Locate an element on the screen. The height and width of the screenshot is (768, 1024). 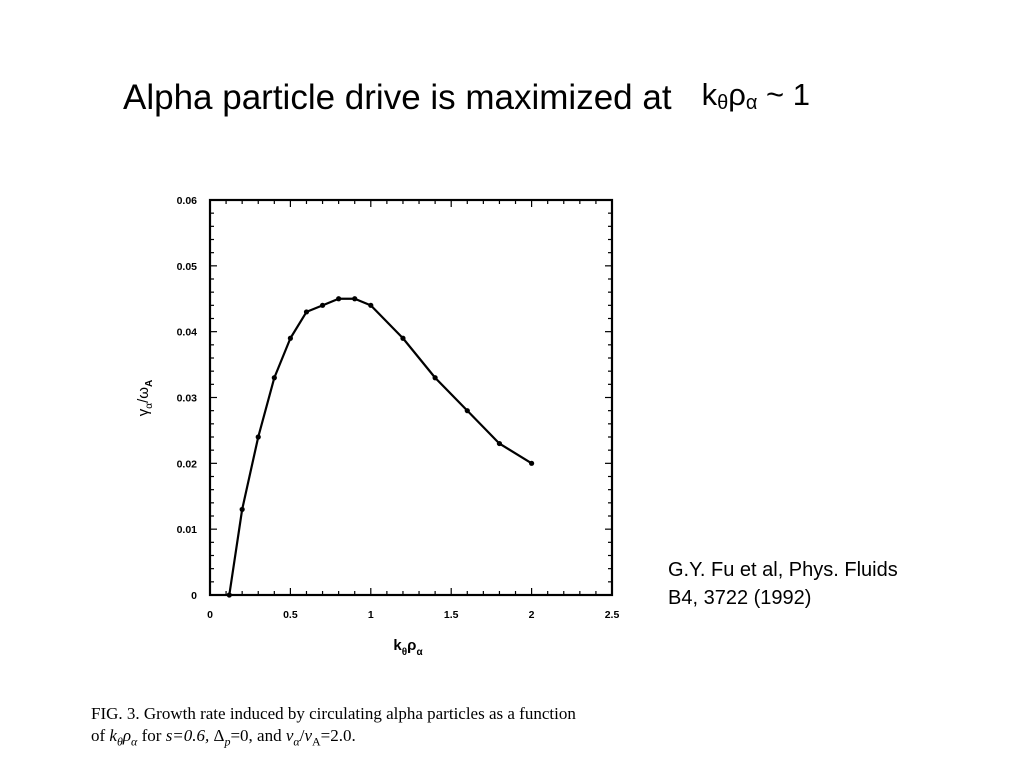
caption-s-eq: s=0.6, is located at coordinates (189, 735).